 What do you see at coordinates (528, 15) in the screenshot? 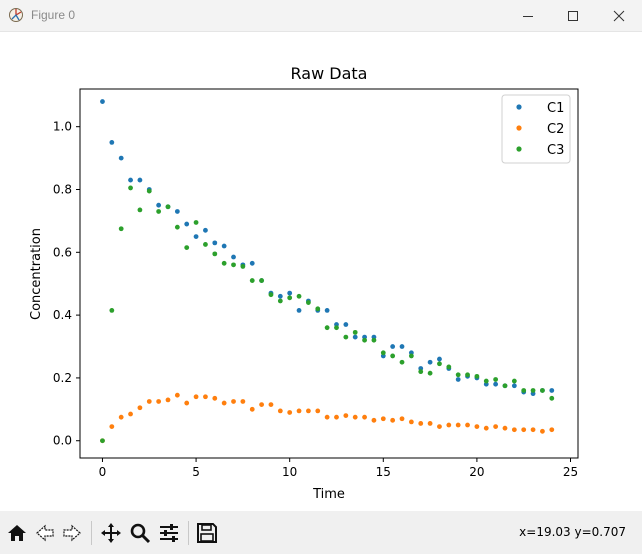
I see `minimize-button` at bounding box center [528, 15].